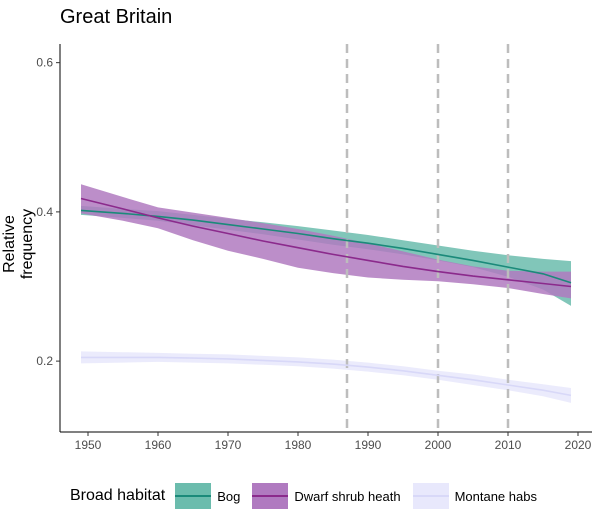 This screenshot has width=592, height=510. I want to click on x-tick-label: 1990, so click(368, 445).